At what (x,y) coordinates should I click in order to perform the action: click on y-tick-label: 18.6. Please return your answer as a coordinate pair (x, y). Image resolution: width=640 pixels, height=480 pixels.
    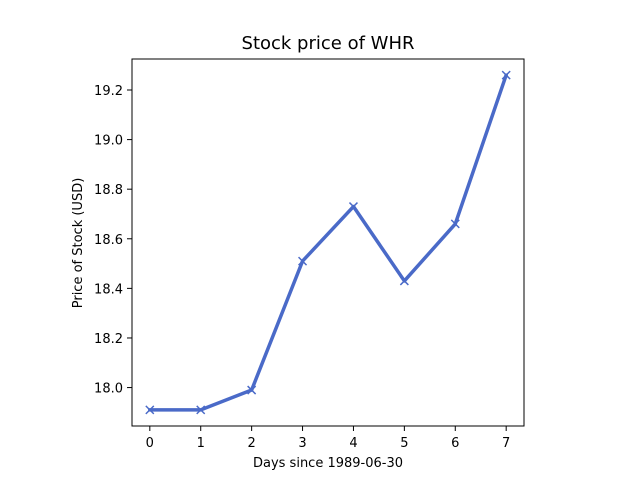
    Looking at the image, I should click on (108, 240).